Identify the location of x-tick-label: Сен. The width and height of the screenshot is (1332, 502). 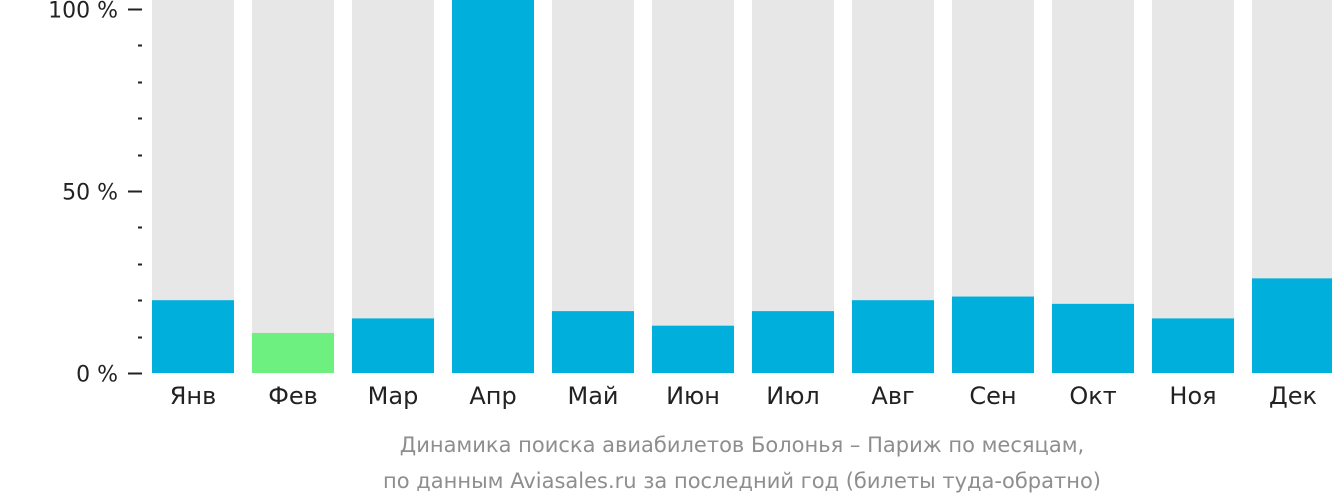
(992, 396).